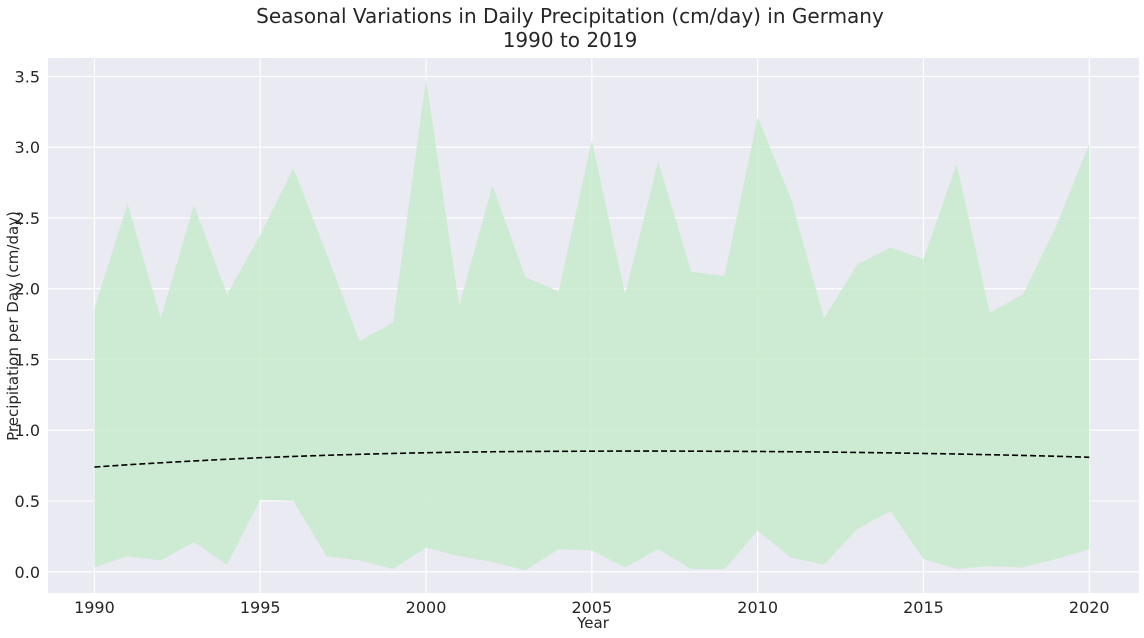 This screenshot has height=638, width=1144. What do you see at coordinates (426, 607) in the screenshot?
I see `x-tick-label: 2000` at bounding box center [426, 607].